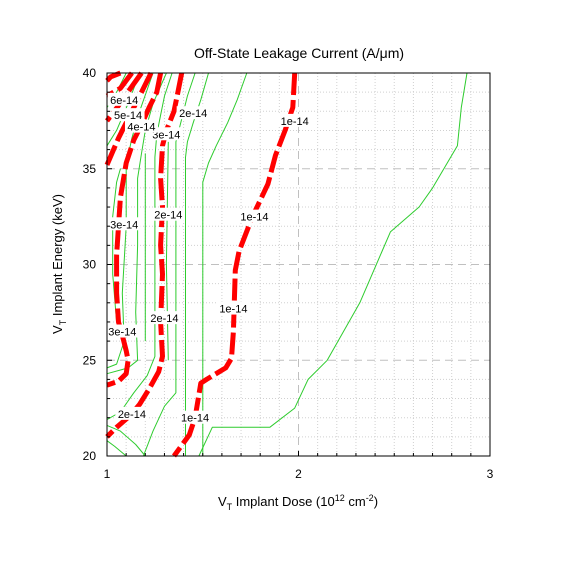  I want to click on y-axis-title-rest: Implant Energy (keV), so click(57, 257).